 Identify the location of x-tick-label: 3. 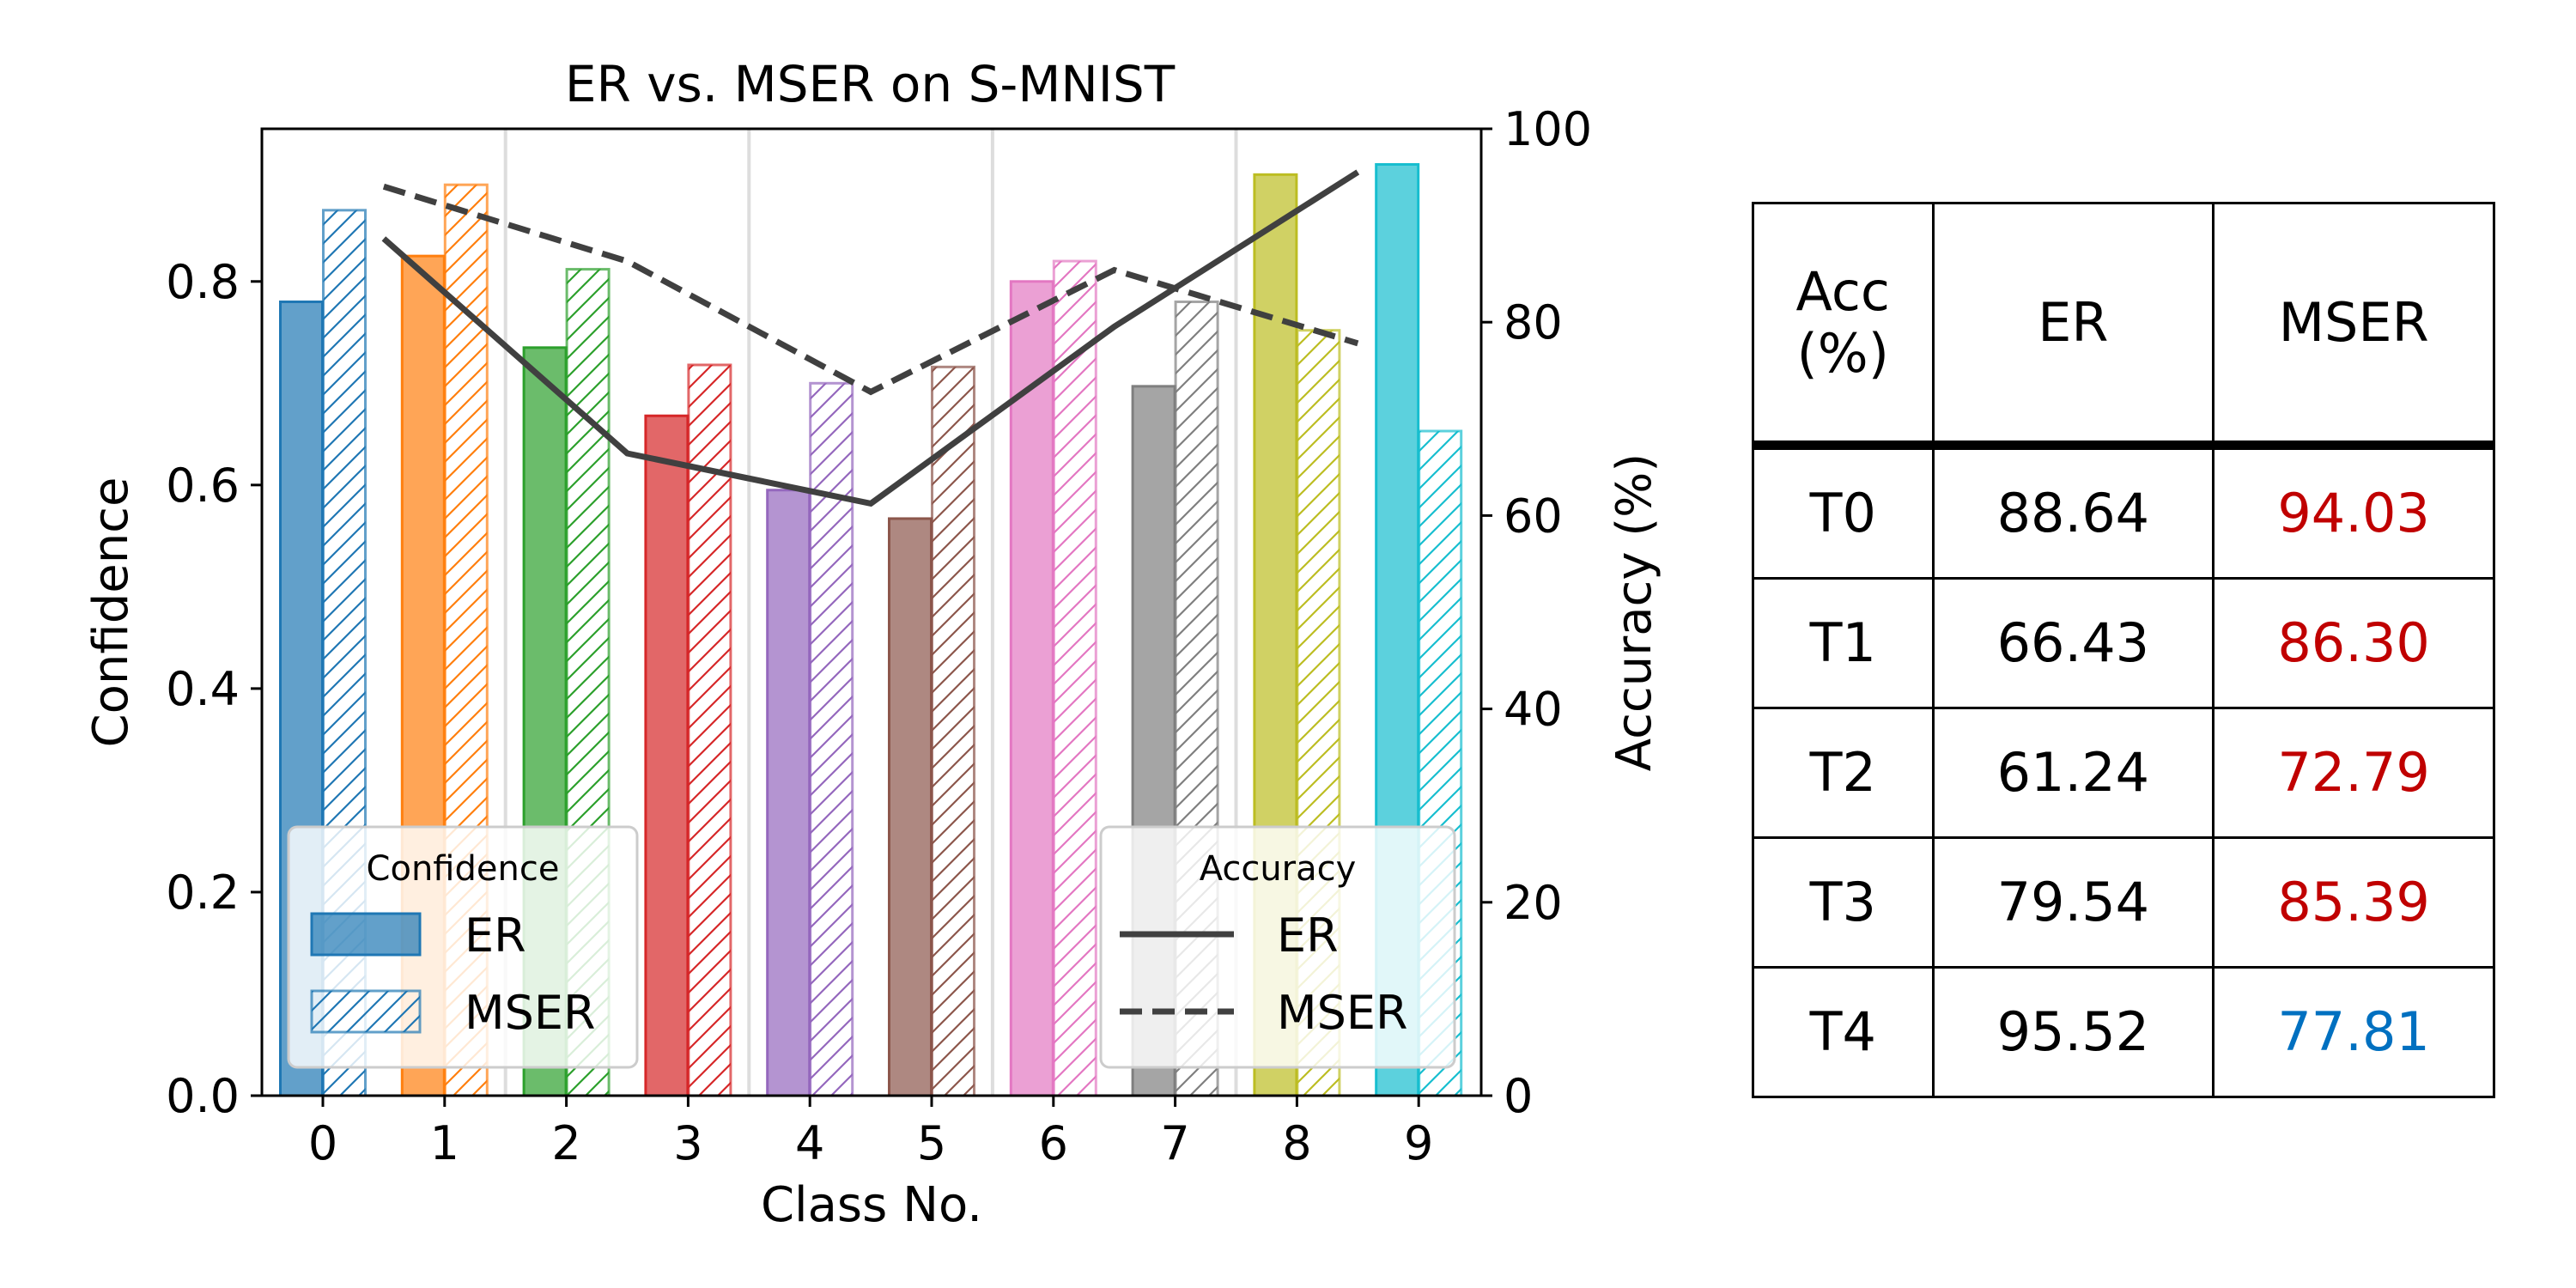
(687, 1143).